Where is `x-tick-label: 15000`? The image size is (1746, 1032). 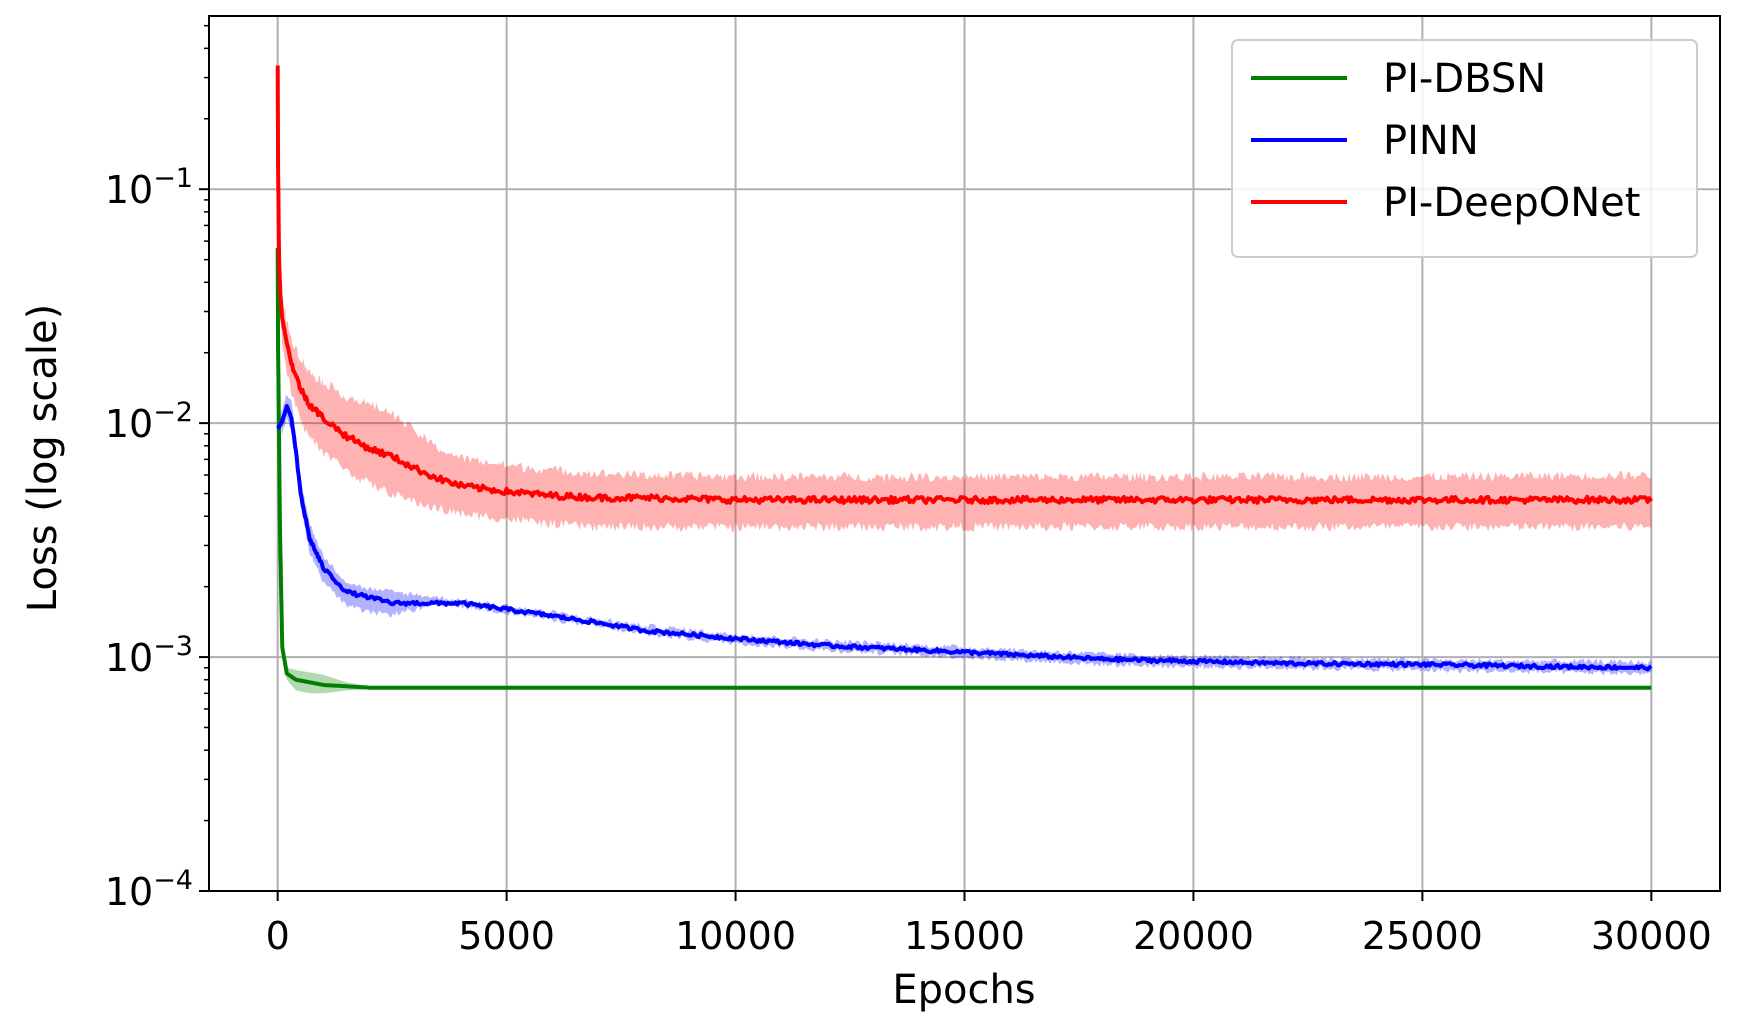
x-tick-label: 15000 is located at coordinates (964, 936).